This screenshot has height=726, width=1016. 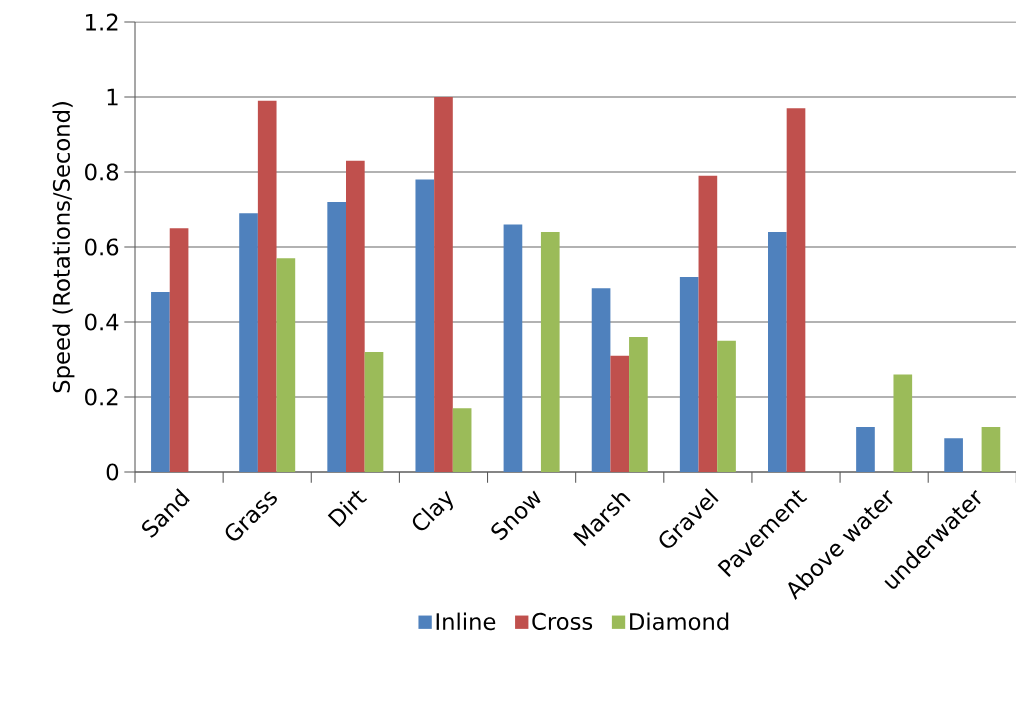 What do you see at coordinates (102, 322) in the screenshot?
I see `y-tick-label: 0.4` at bounding box center [102, 322].